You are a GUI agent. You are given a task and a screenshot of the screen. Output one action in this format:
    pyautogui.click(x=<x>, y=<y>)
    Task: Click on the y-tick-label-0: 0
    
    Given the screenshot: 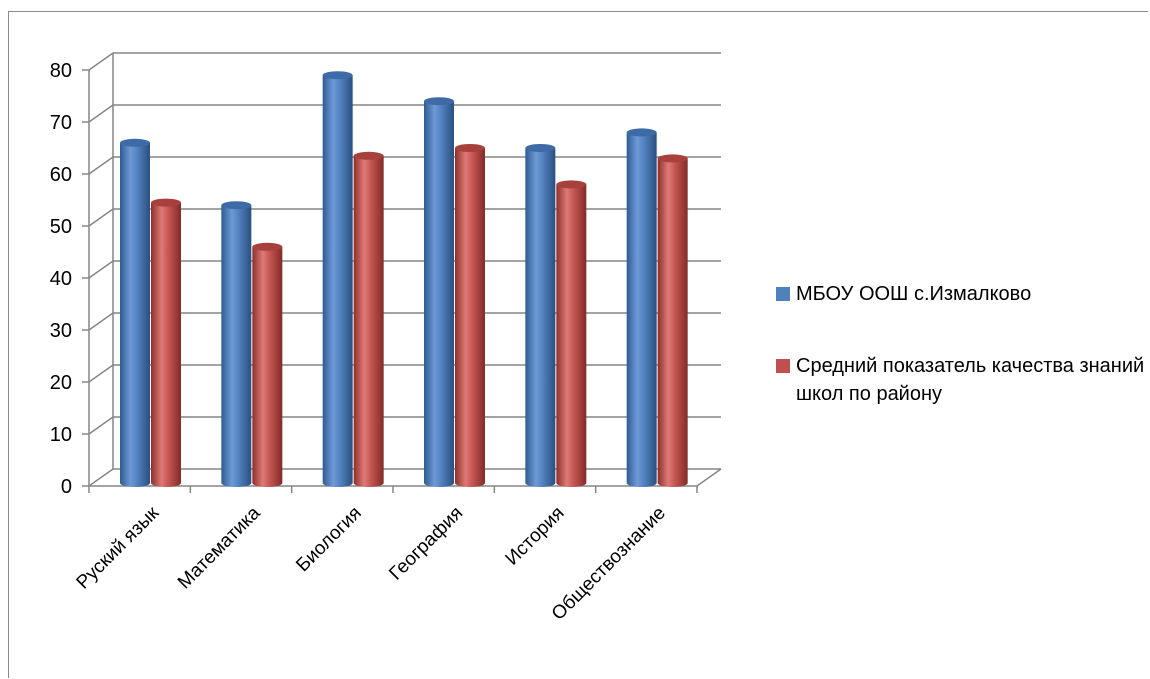 What is the action you would take?
    pyautogui.click(x=66, y=487)
    